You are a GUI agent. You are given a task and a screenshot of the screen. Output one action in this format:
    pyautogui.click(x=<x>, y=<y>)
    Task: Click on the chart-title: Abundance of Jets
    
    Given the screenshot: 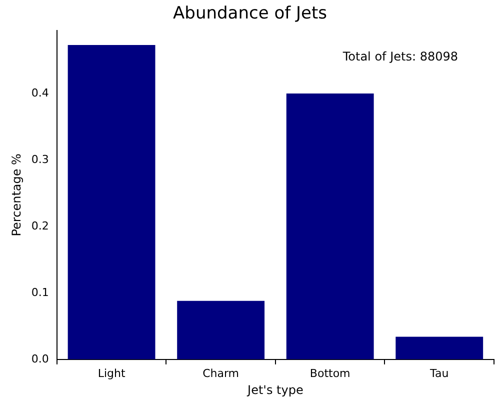 What is the action you would take?
    pyautogui.click(x=250, y=14)
    